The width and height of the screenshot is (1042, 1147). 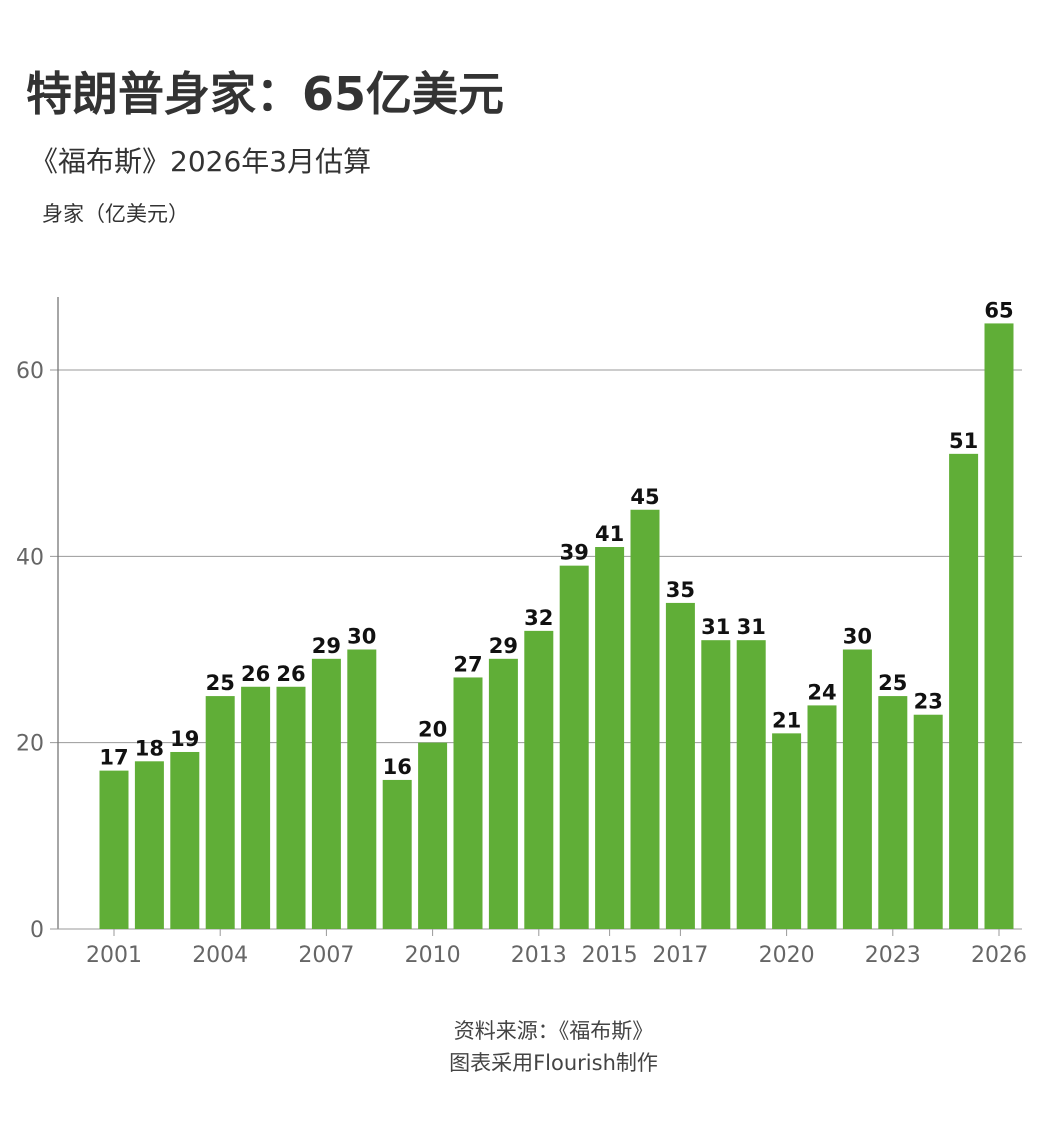 What do you see at coordinates (220, 812) in the screenshot?
I see `bar-2004` at bounding box center [220, 812].